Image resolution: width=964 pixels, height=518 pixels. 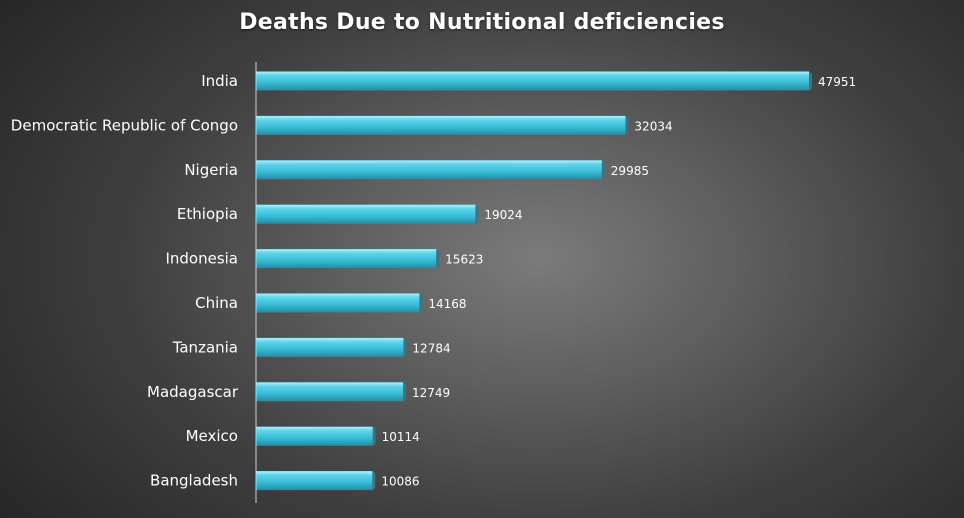 What do you see at coordinates (441, 125) in the screenshot?
I see `bar-democratic-republic-of-congo` at bounding box center [441, 125].